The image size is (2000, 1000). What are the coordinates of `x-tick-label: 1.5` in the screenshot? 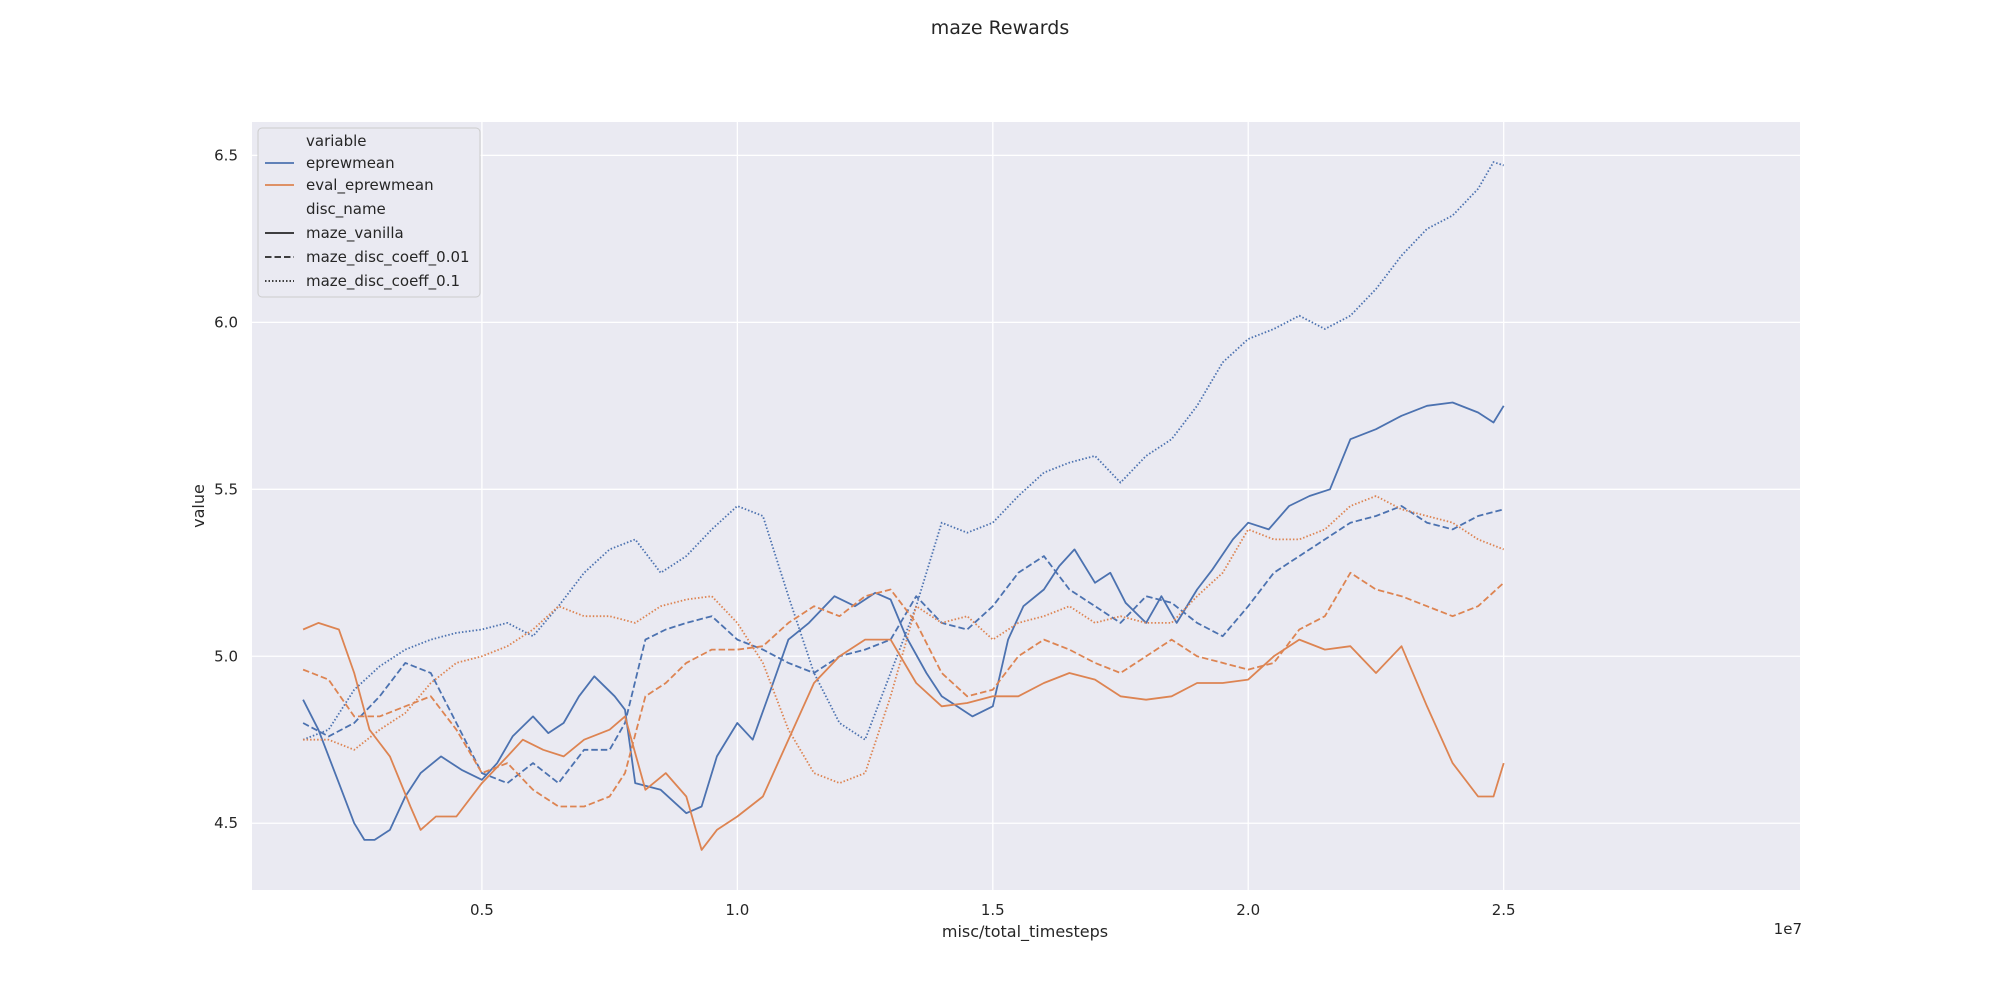 It's located at (993, 910).